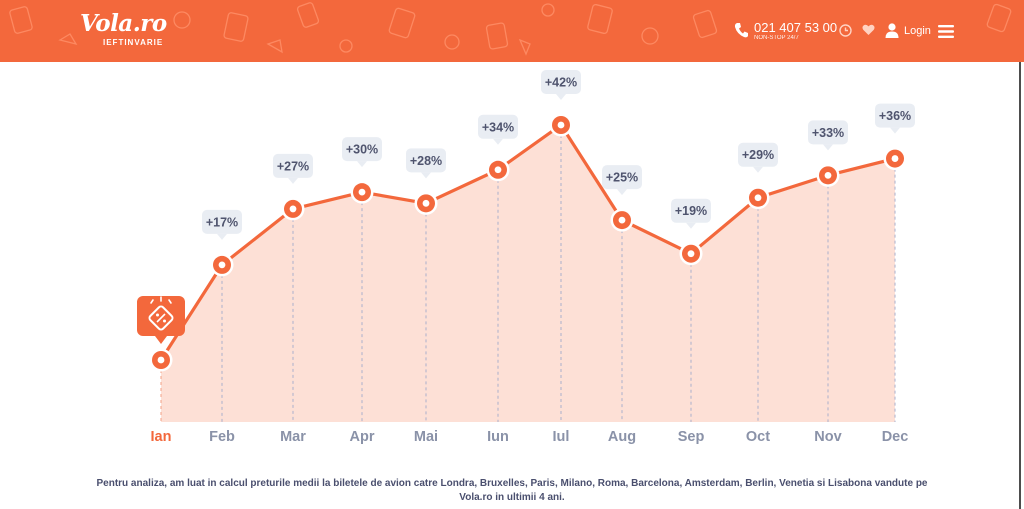 Image resolution: width=1024 pixels, height=509 pixels. I want to click on point-dec, so click(895, 159).